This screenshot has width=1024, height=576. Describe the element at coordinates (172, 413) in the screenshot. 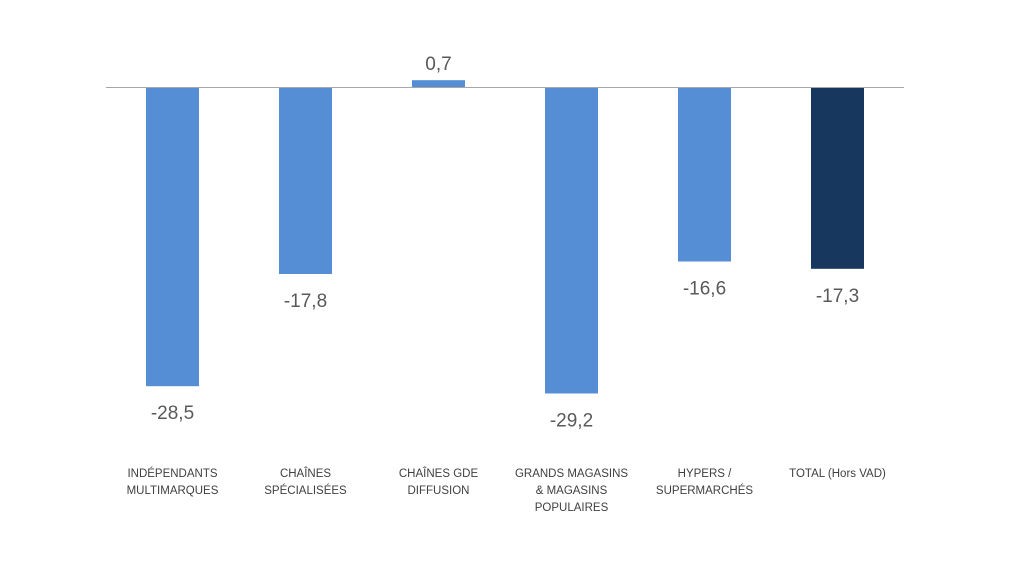

I see `data-label-0: -28,5` at that location.